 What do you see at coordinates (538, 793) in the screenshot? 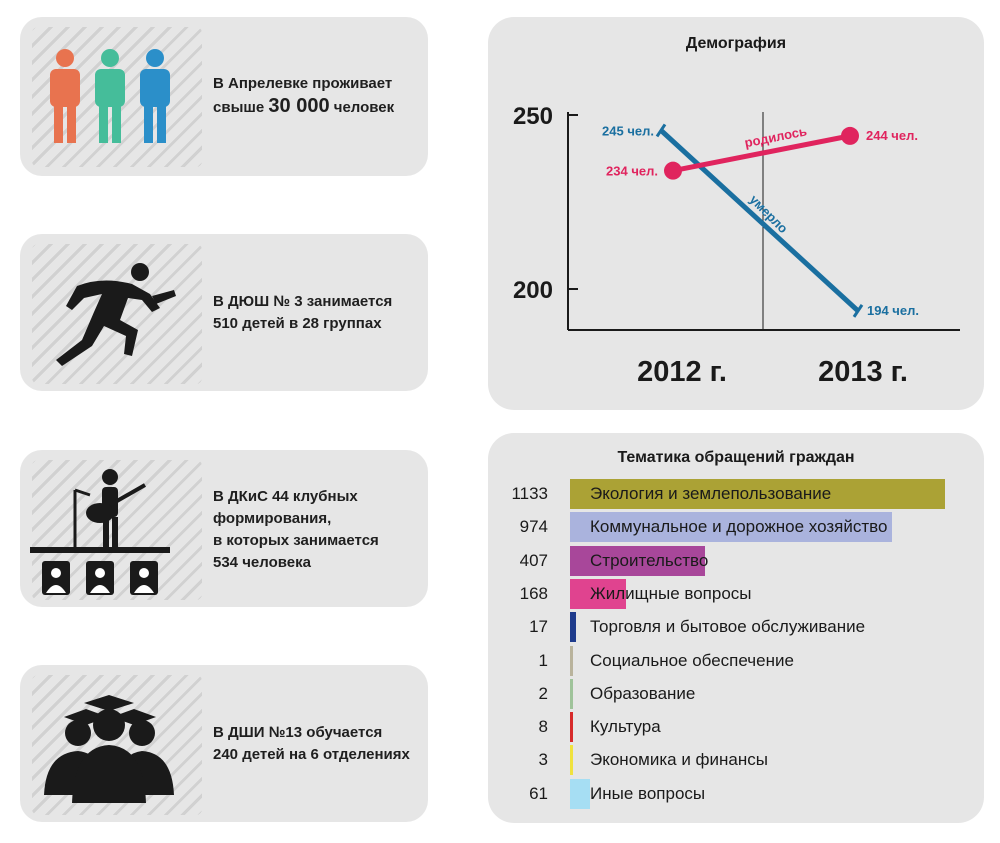
I see `bar-value-label: 61` at bounding box center [538, 793].